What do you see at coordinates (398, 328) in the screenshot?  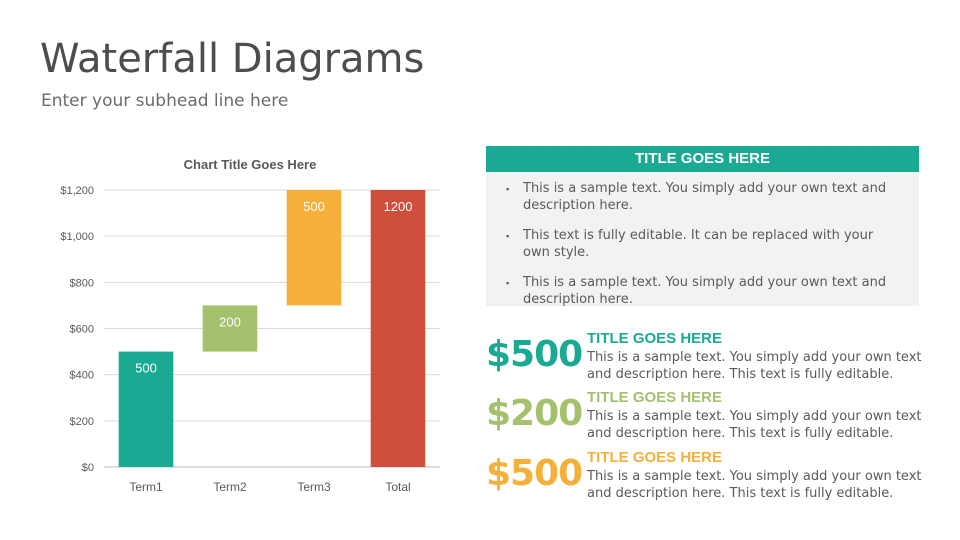 I see `bar-total` at bounding box center [398, 328].